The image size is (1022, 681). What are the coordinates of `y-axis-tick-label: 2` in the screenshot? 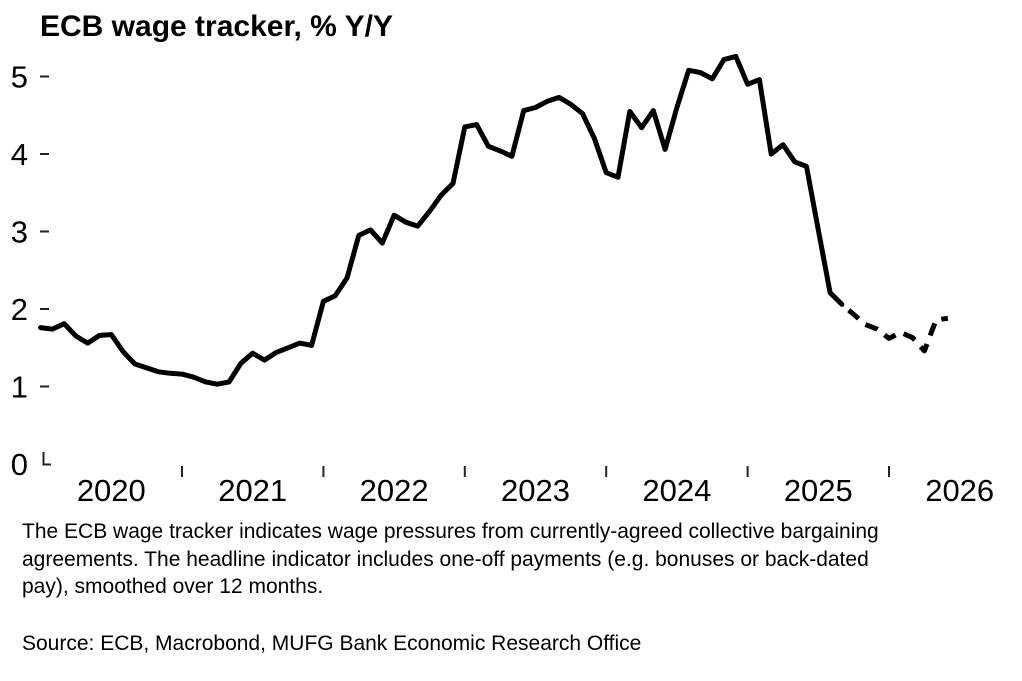 It's located at (19, 309).